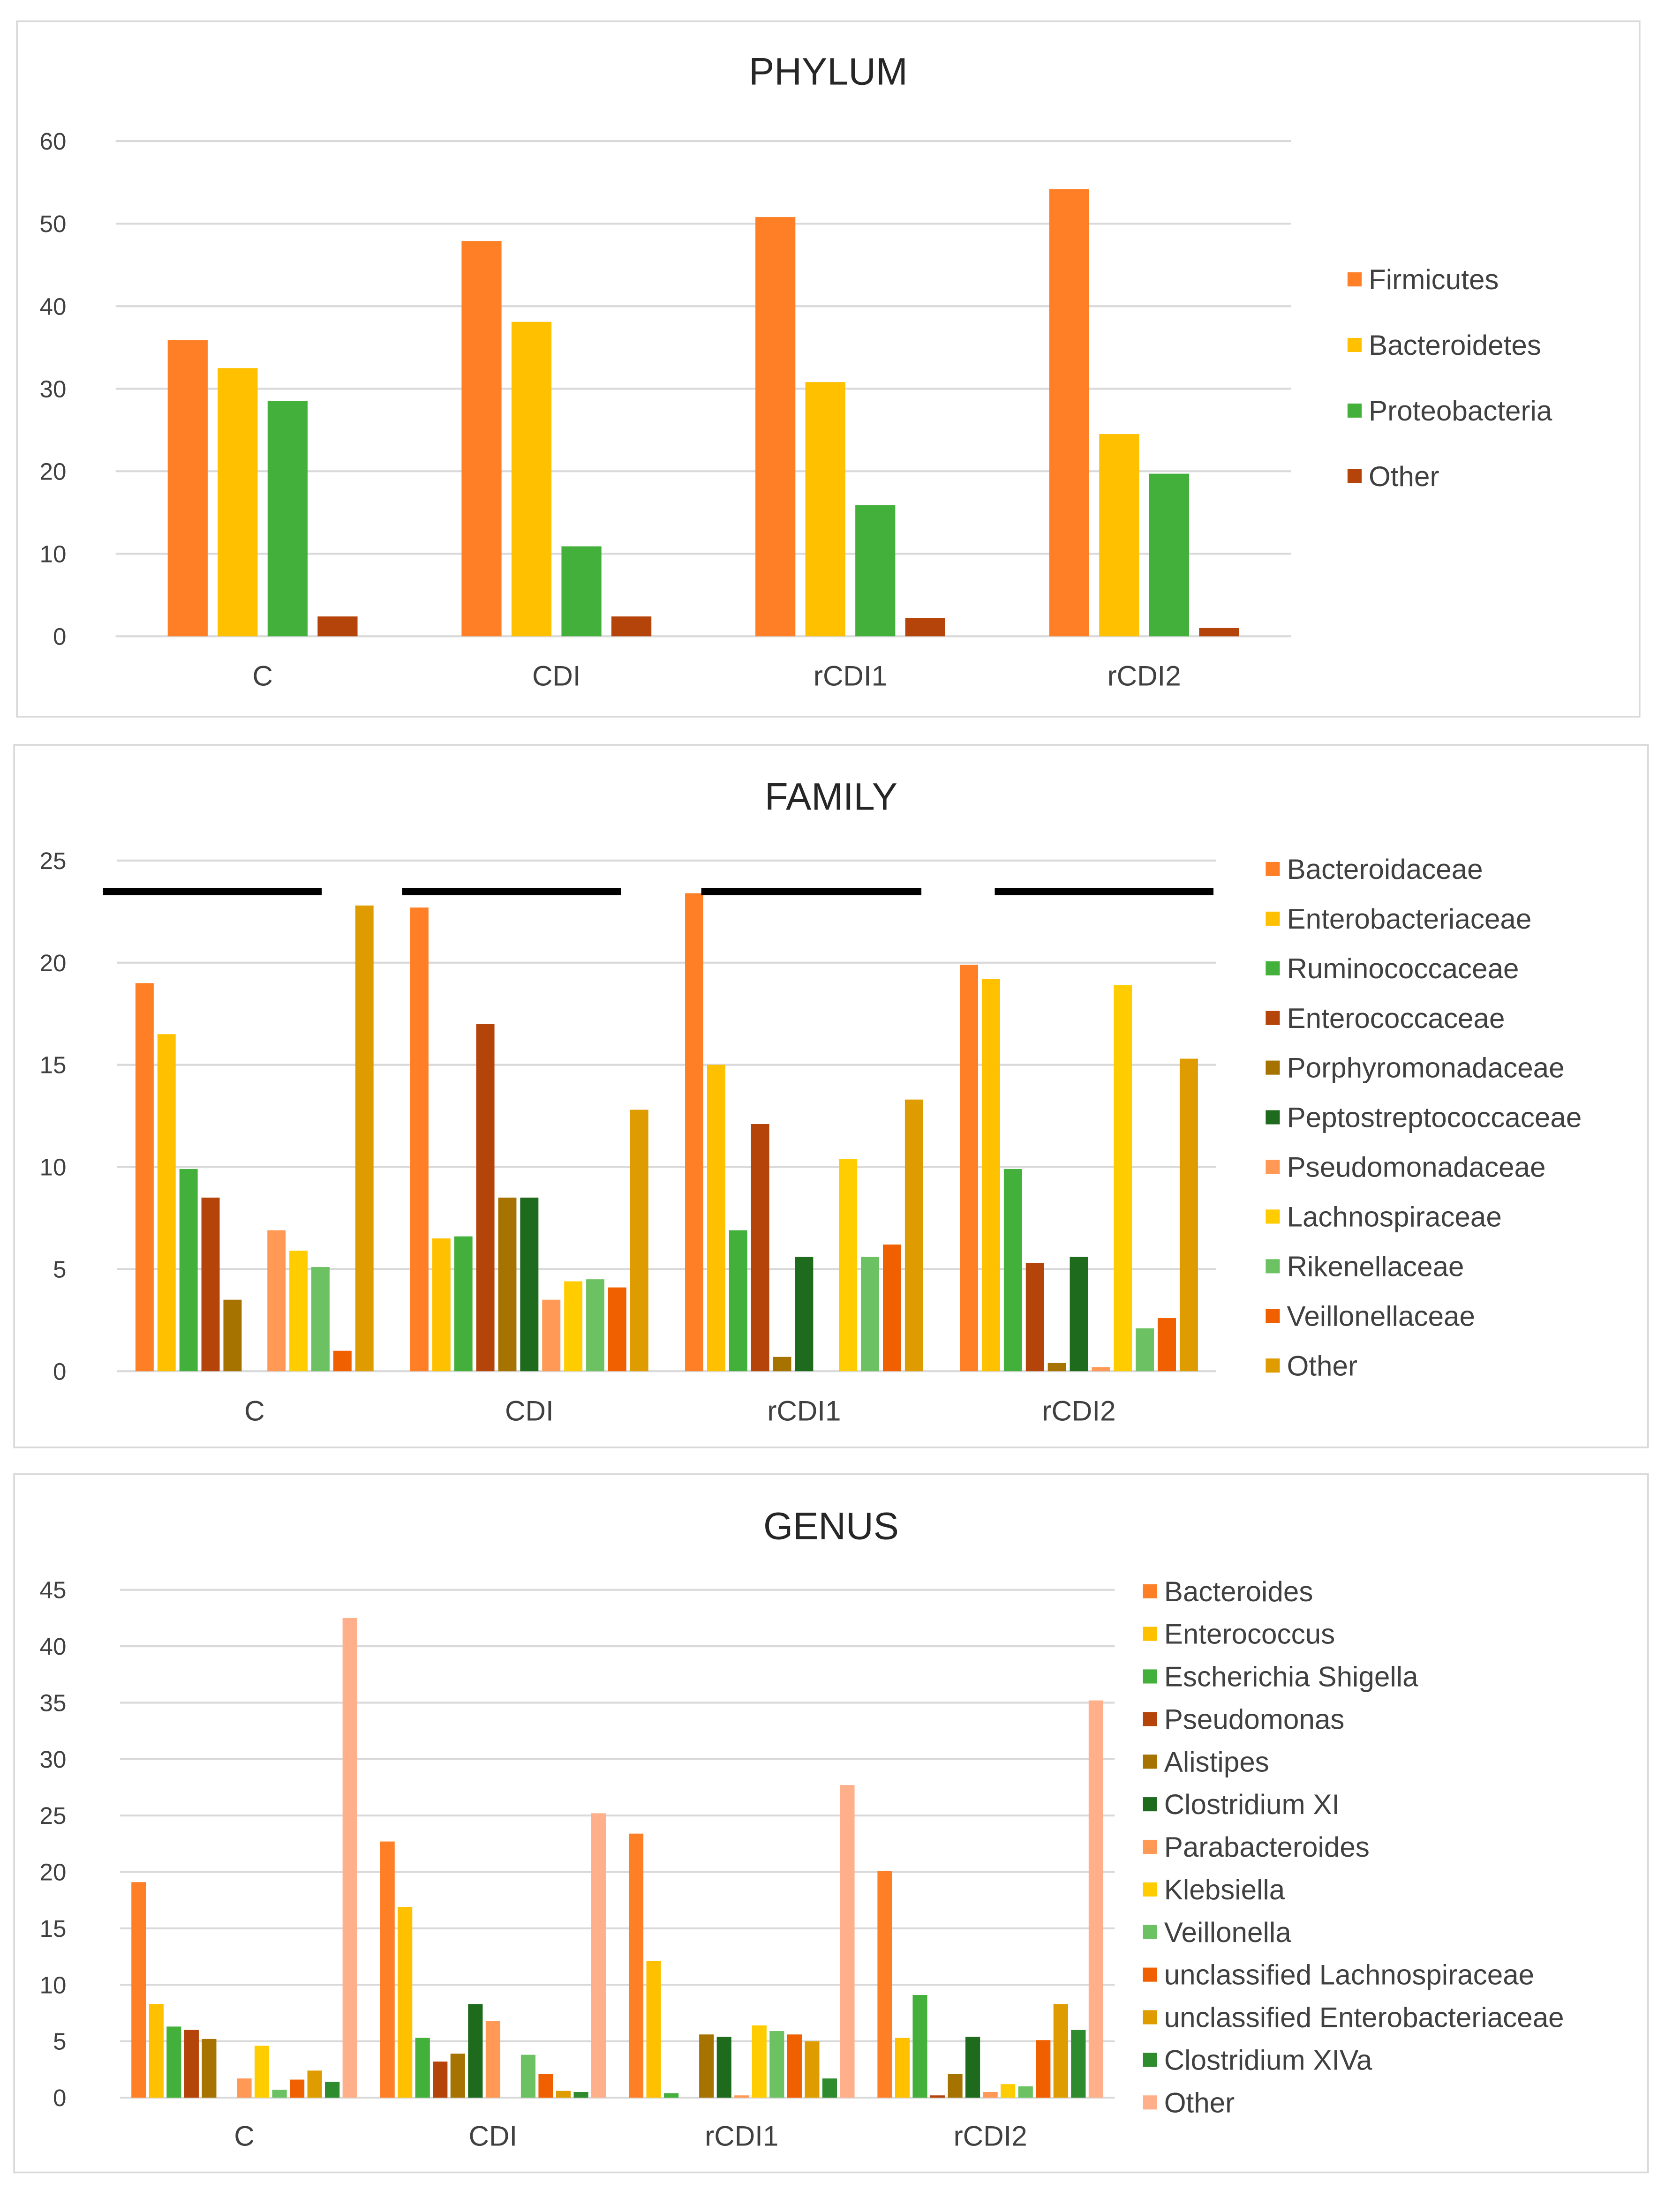 The image size is (1665, 2212). Describe the element at coordinates (1069, 413) in the screenshot. I see `bar-firmicutes-rcdi2` at that location.